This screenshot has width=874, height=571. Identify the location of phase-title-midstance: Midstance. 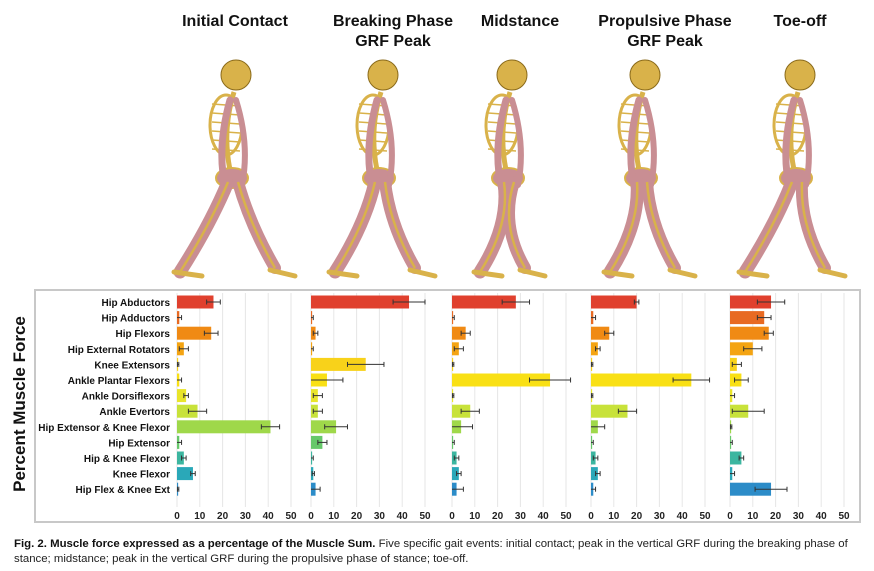
(520, 21).